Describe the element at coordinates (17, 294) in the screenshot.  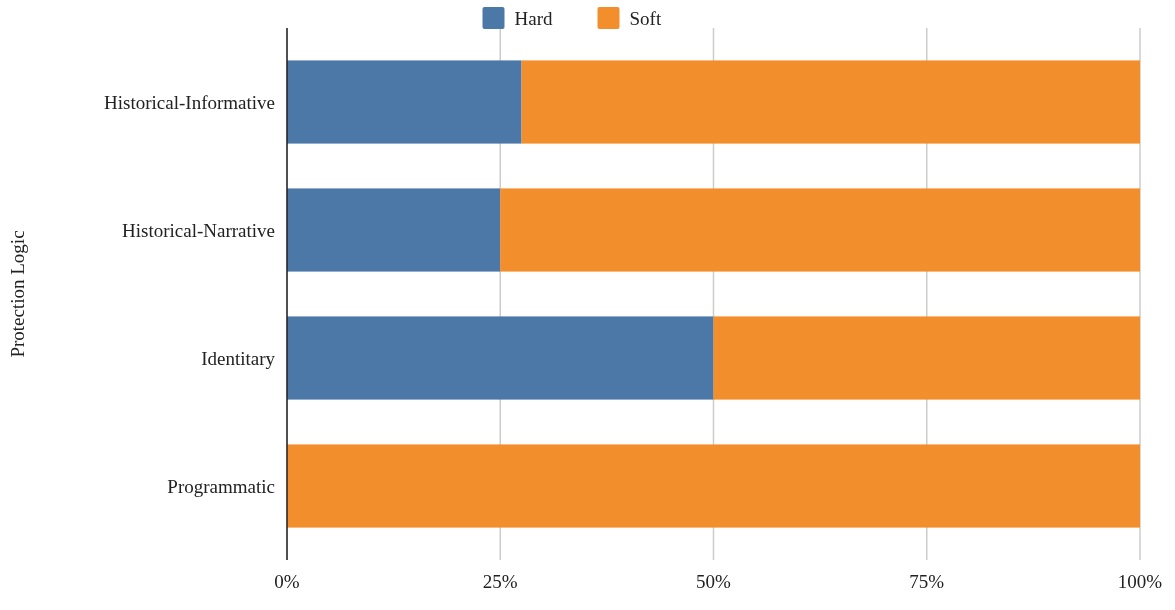
I see `y-axis-title: Protection Logic` at that location.